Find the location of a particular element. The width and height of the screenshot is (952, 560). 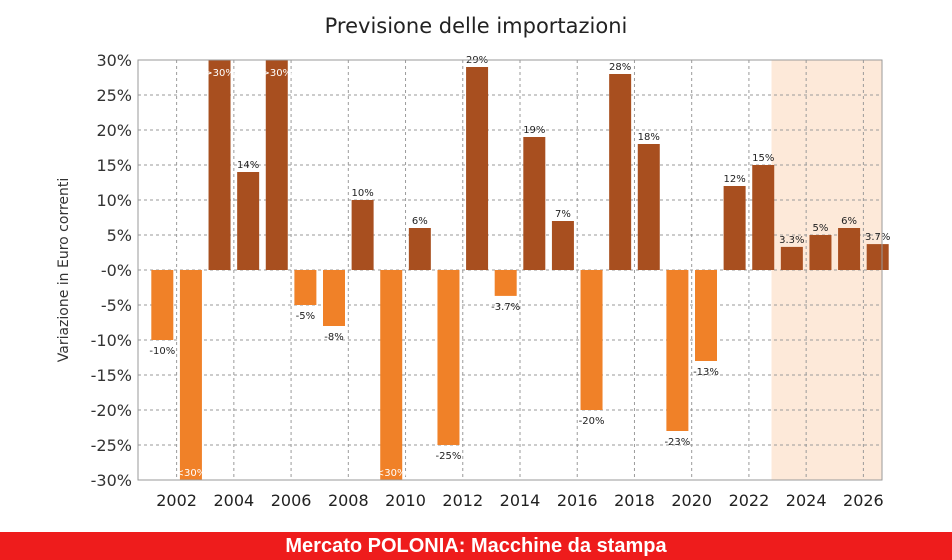

data-label: 3.3% is located at coordinates (791, 240).